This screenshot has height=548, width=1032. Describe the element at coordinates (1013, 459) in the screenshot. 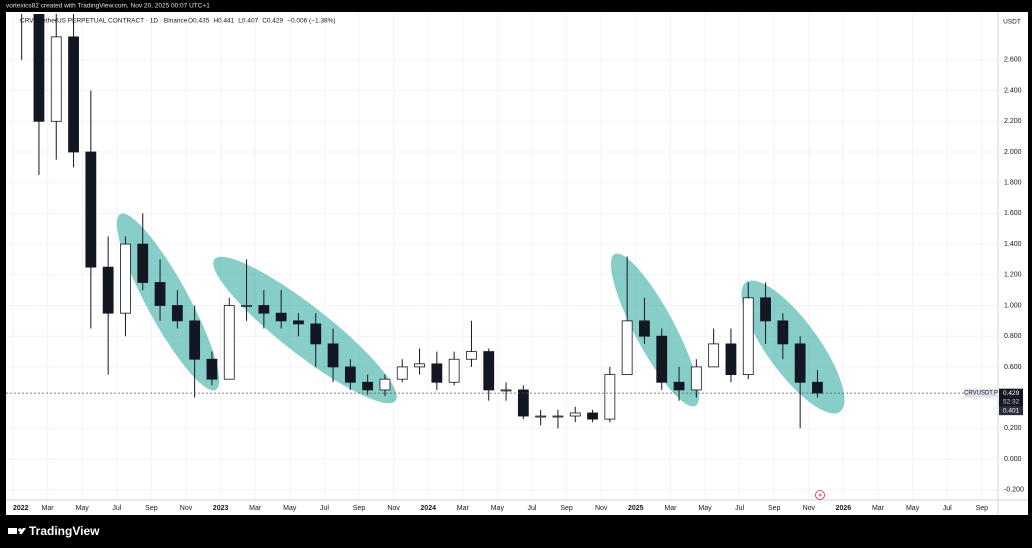

I see `y-tick-label: 0.000` at that location.